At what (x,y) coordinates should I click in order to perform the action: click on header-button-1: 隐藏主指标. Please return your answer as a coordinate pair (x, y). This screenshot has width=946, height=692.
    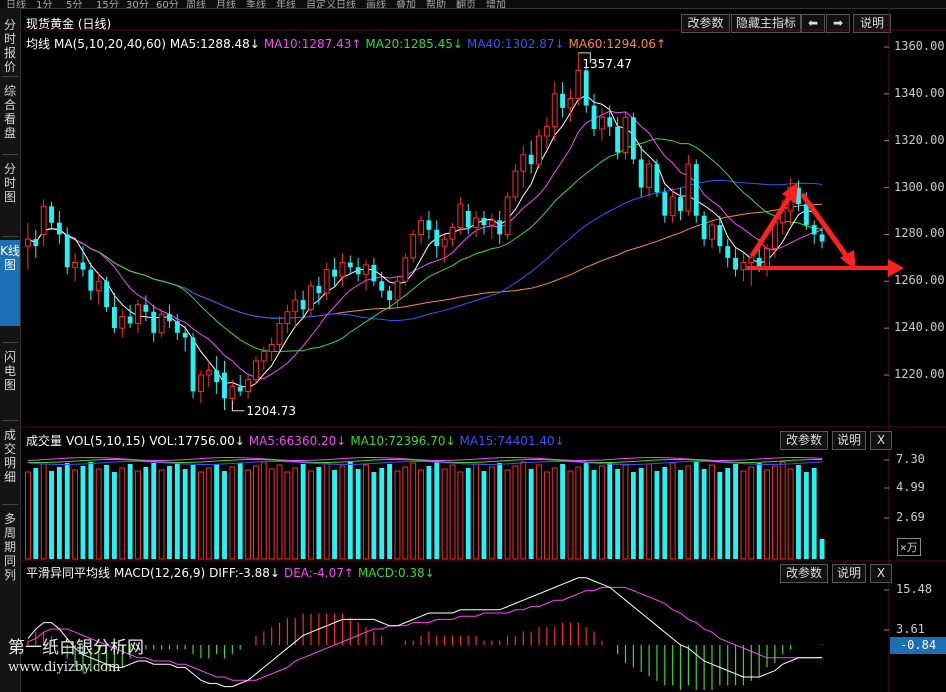
    Looking at the image, I should click on (766, 23).